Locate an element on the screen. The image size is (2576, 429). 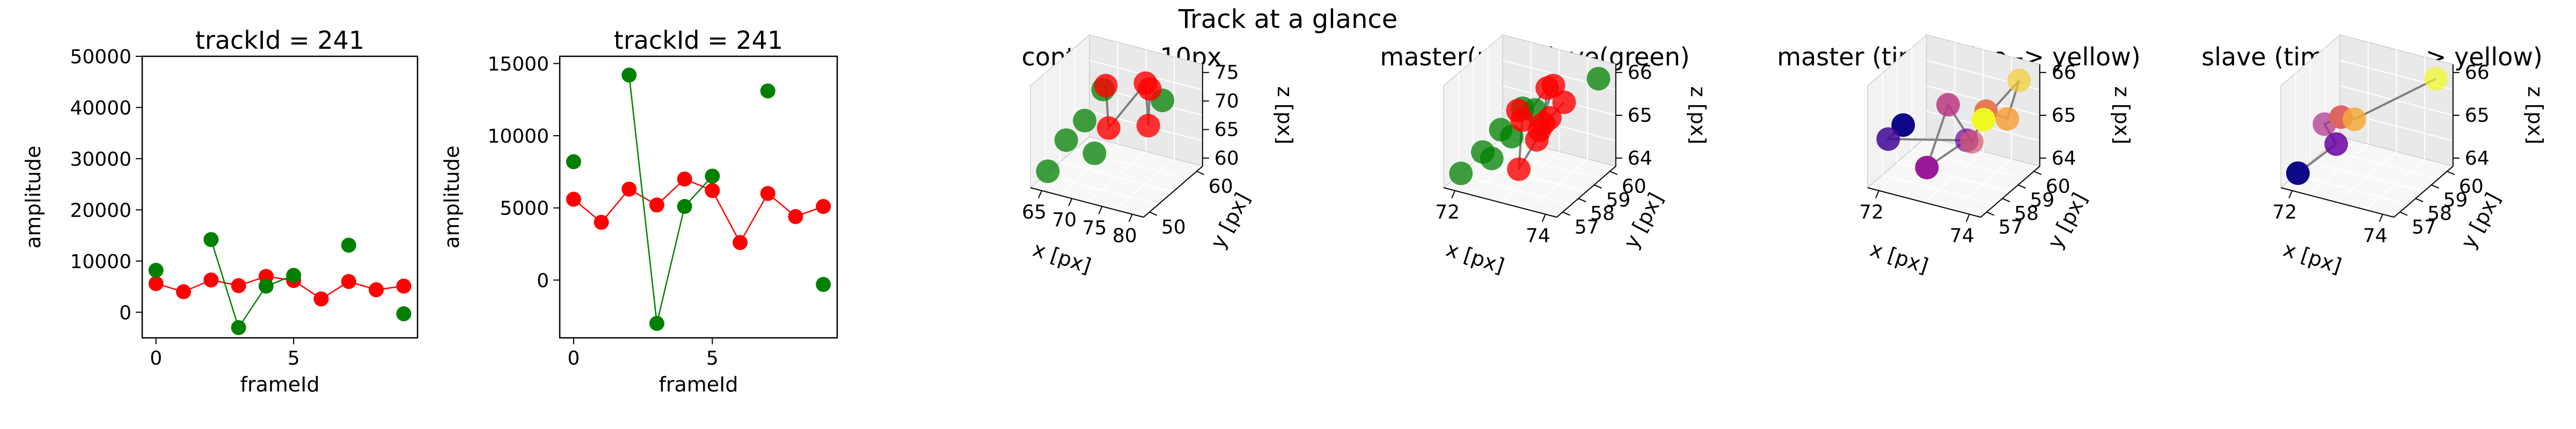
track-path is located at coordinates (1953, 125).